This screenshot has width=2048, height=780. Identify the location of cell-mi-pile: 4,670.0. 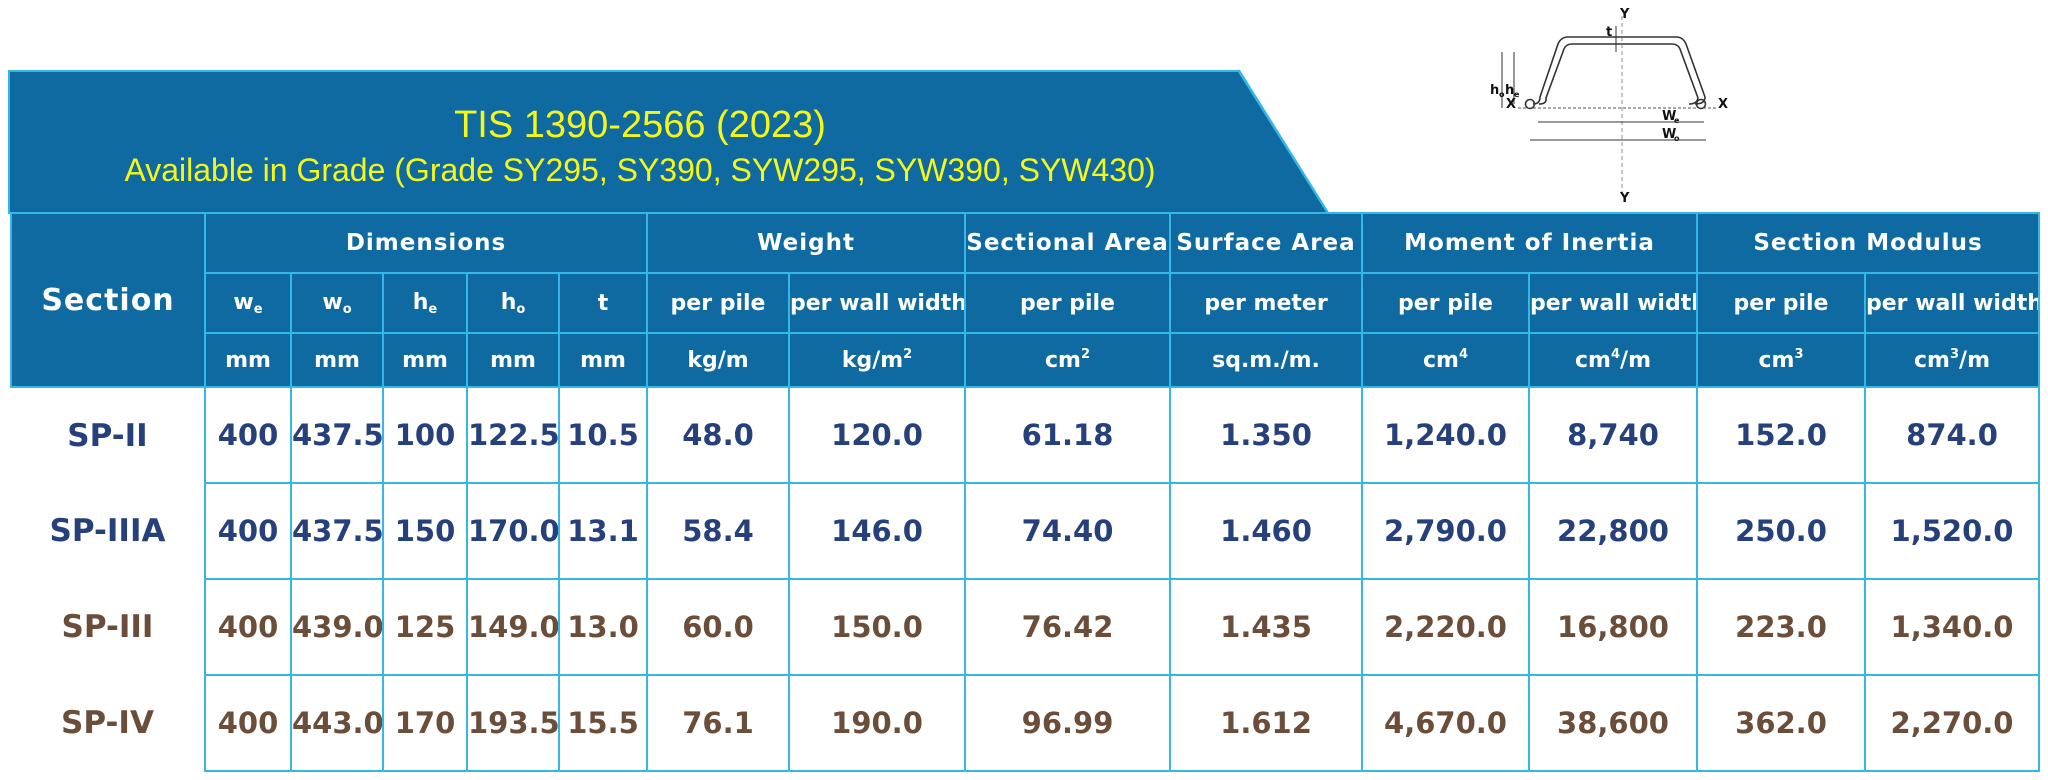
(1446, 723).